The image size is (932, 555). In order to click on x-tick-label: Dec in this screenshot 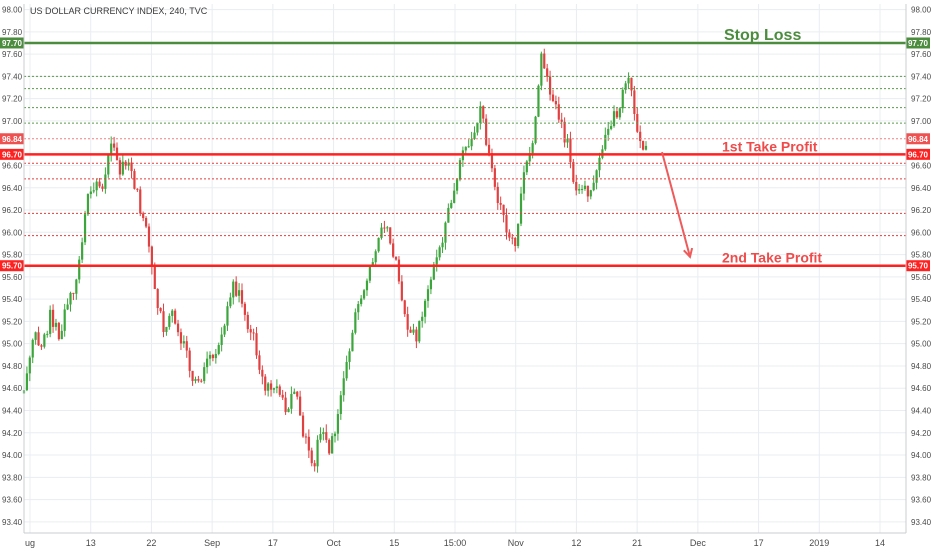, I will do `click(698, 543)`.